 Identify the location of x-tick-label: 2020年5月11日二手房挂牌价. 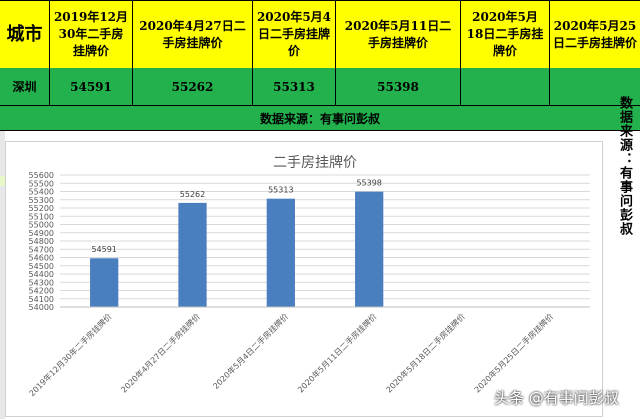
(336, 352).